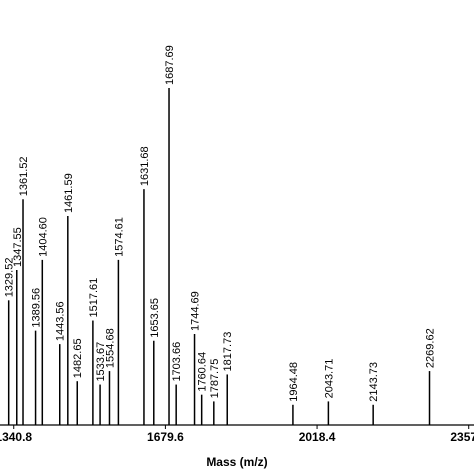 The width and height of the screenshot is (474, 474). What do you see at coordinates (236, 462) in the screenshot?
I see `x-axis-label: Mass (m/z)` at bounding box center [236, 462].